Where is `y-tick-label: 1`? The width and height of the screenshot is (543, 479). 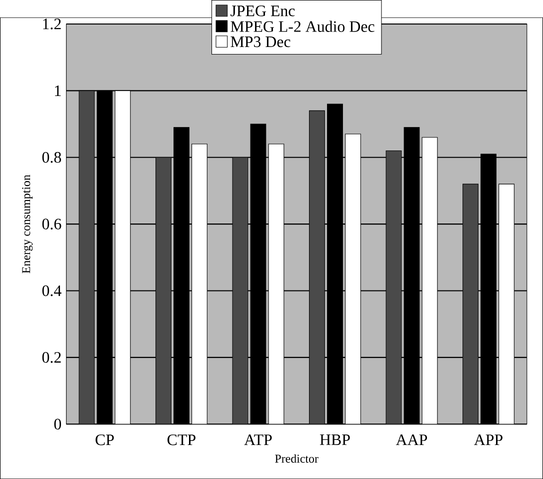 y-tick-label: 1 is located at coordinates (58, 90).